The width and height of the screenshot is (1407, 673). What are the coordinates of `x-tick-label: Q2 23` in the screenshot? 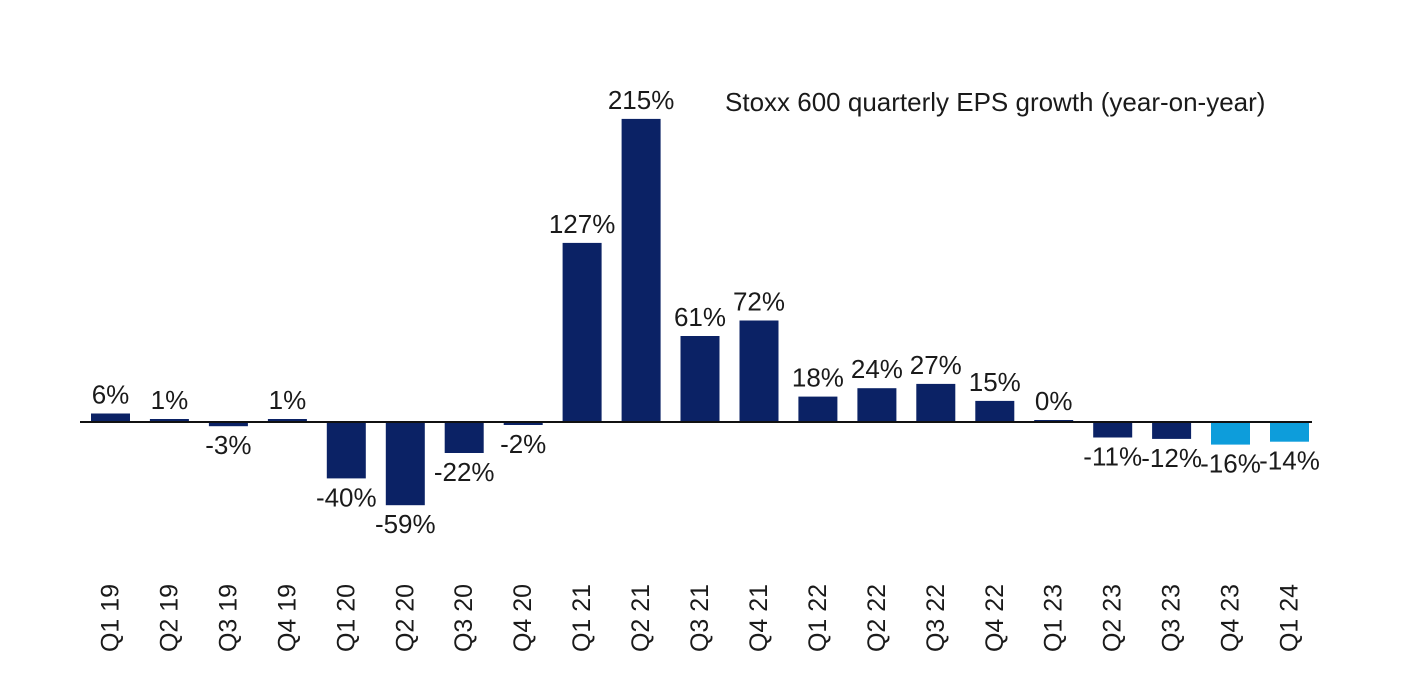 It's located at (1113, 618).